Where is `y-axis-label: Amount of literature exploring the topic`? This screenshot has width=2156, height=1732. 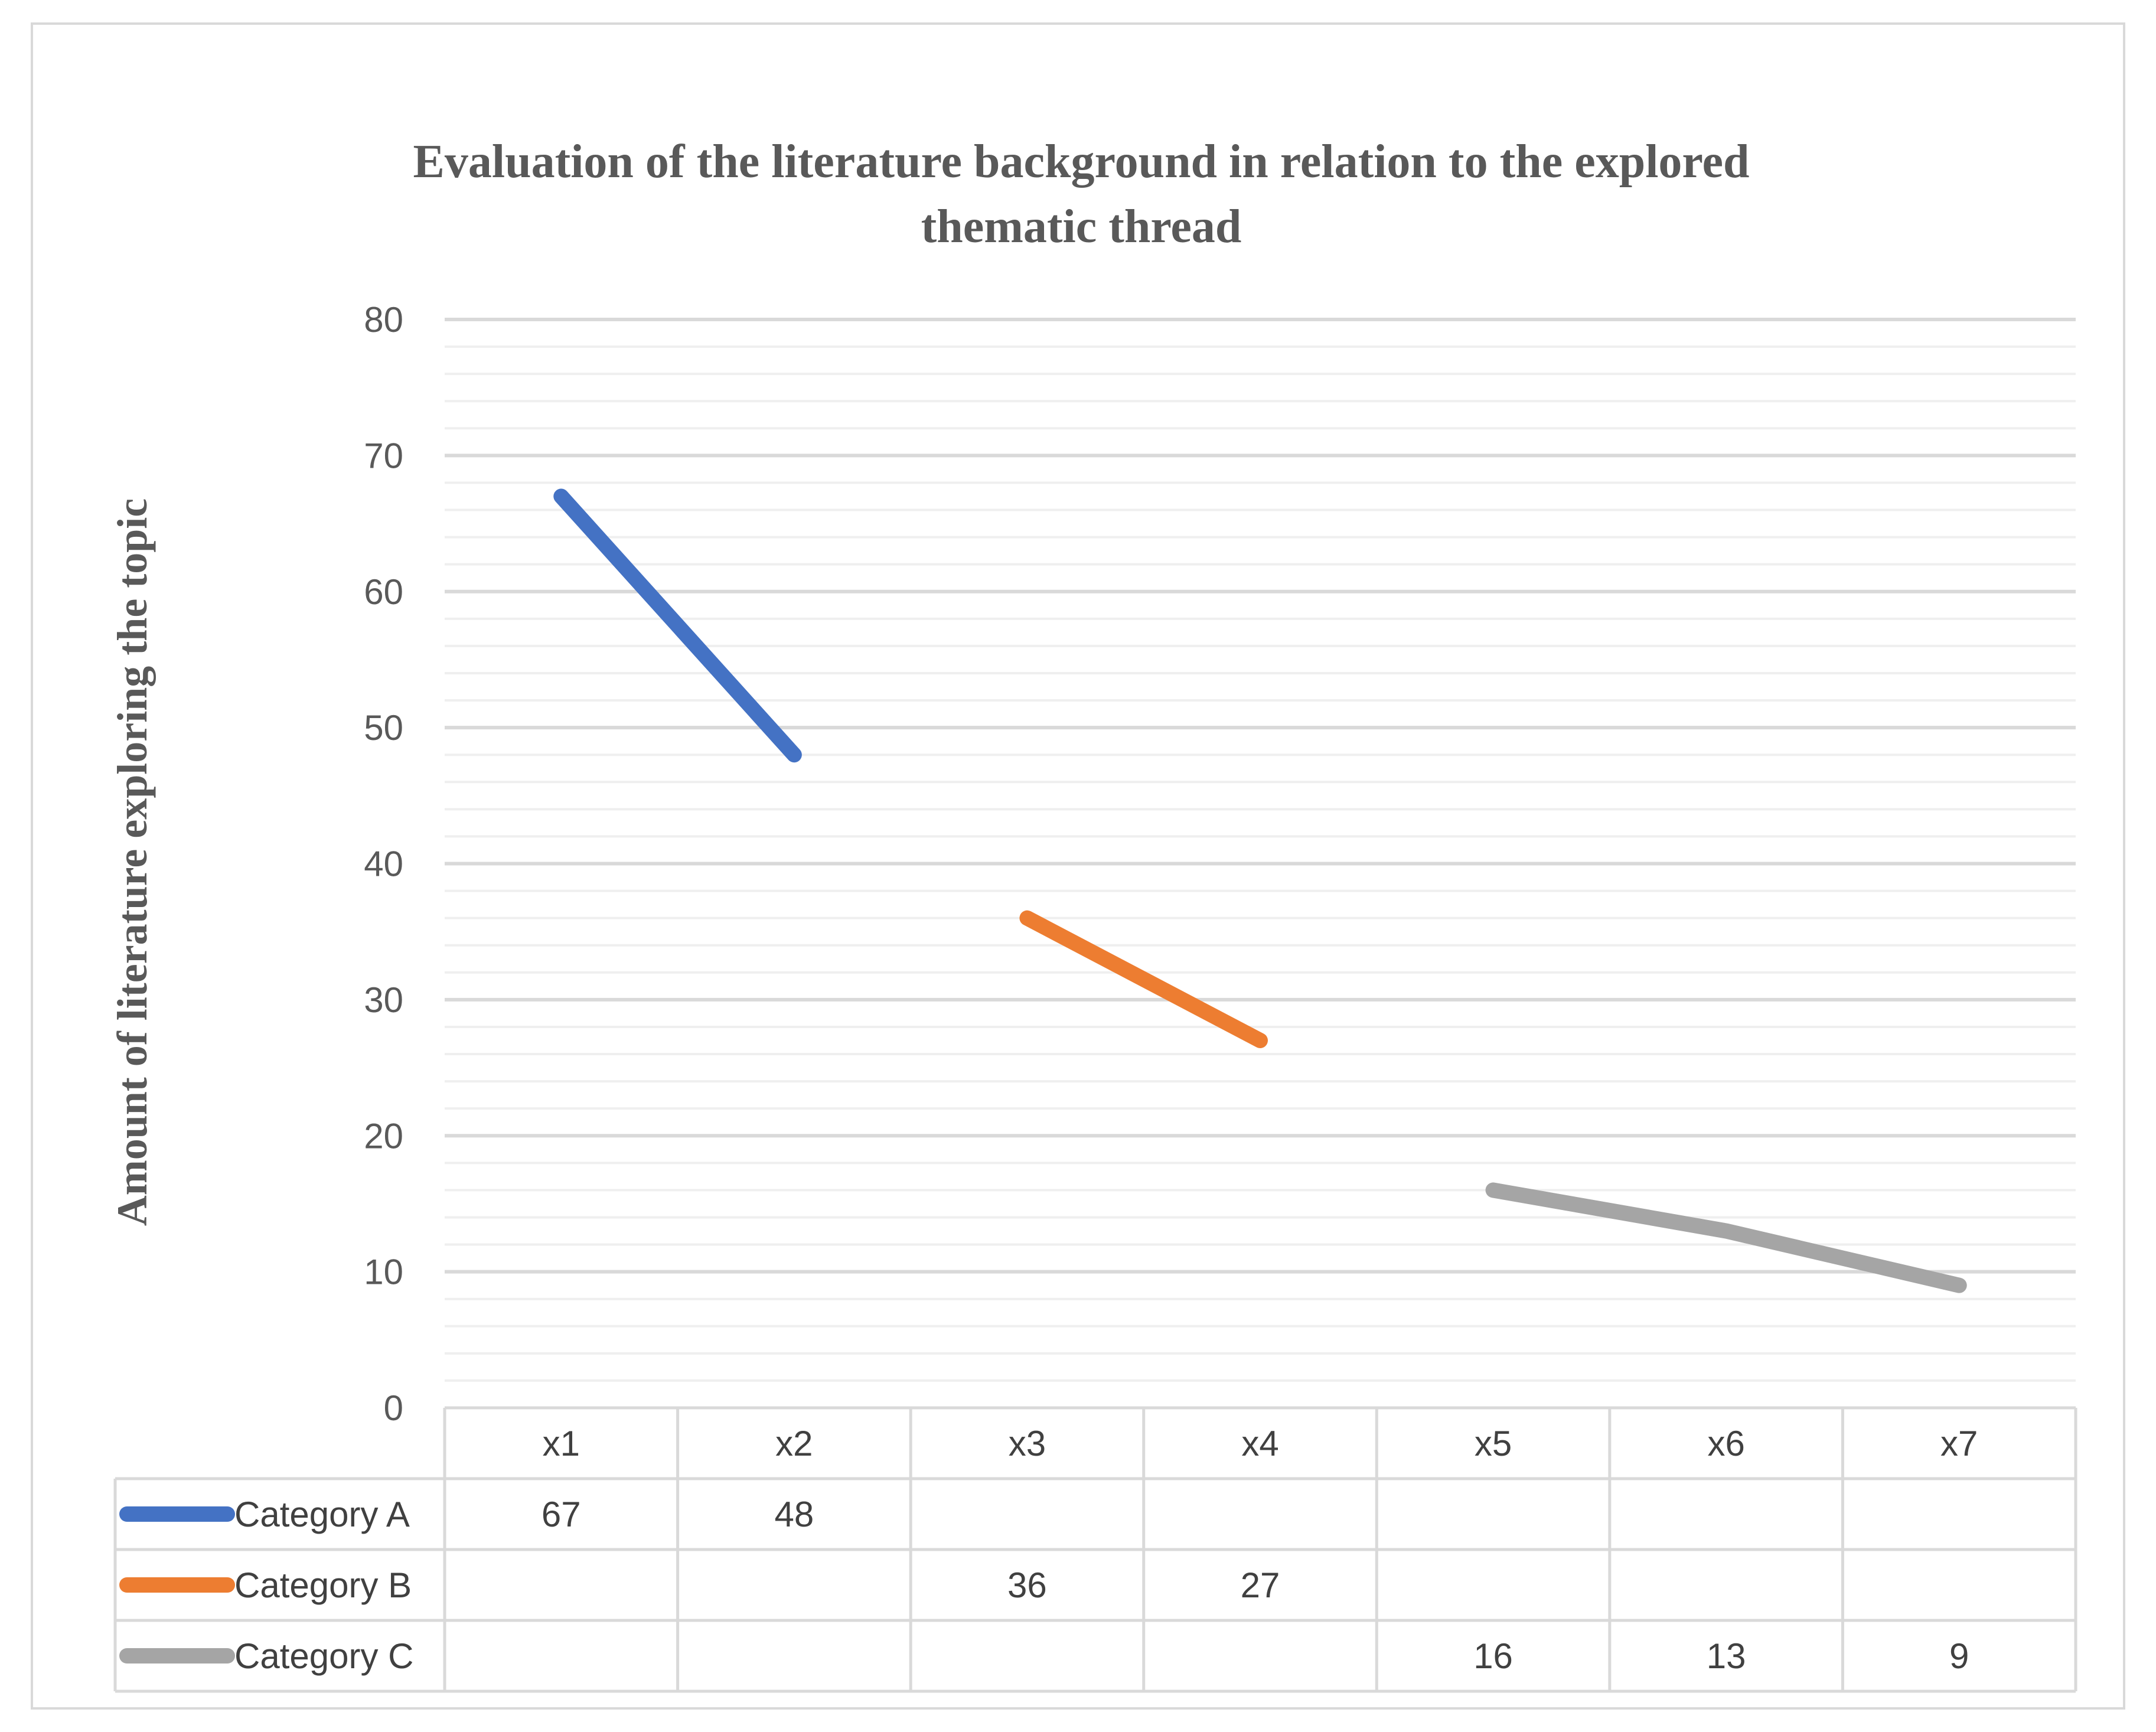 y-axis-label: Amount of literature exploring the topic is located at coordinates (132, 862).